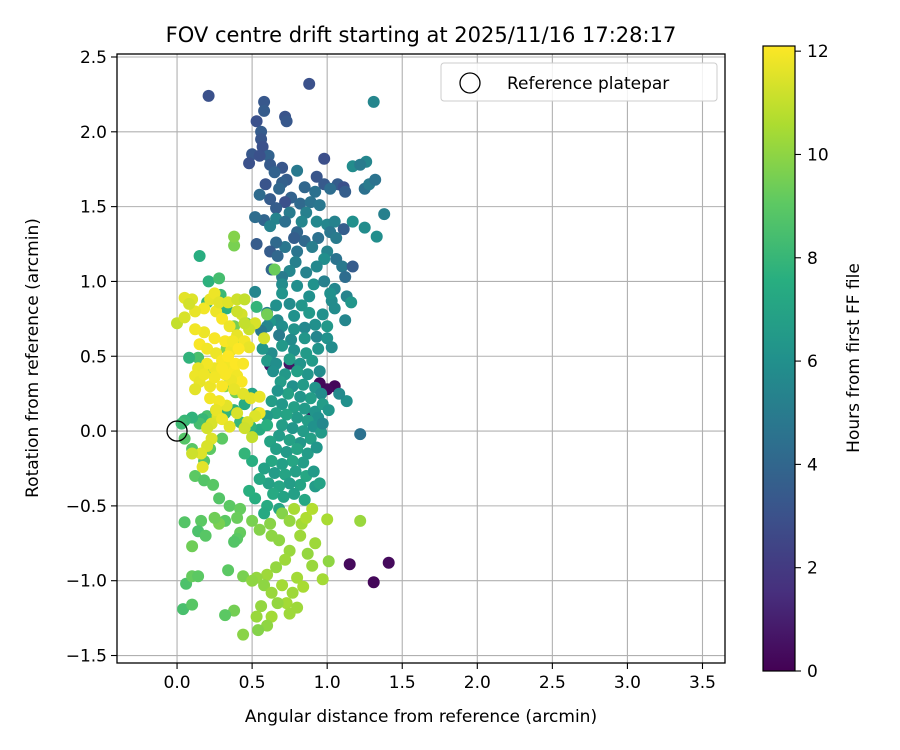  I want to click on y-tick-label: 2.5, so click(93, 58).